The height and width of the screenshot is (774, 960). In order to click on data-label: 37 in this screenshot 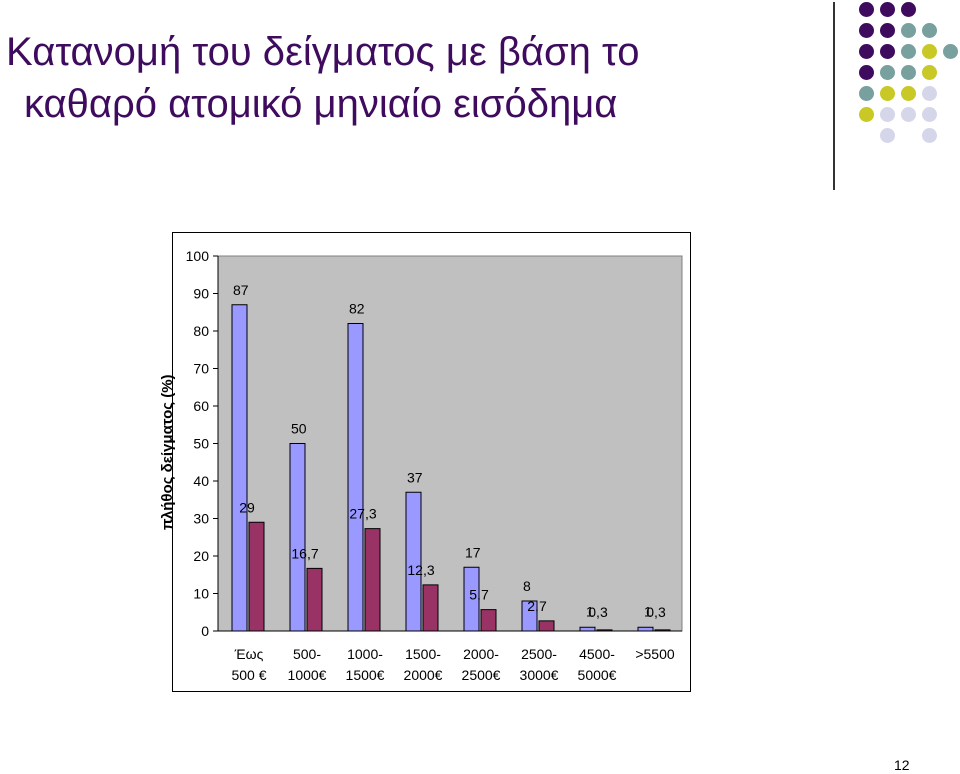, I will do `click(415, 477)`.